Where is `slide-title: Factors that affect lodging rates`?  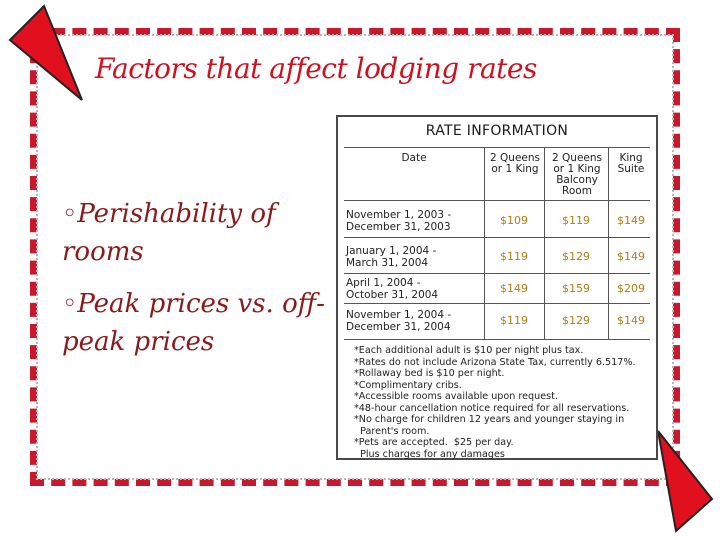 slide-title: Factors that affect lodging rates is located at coordinates (316, 68).